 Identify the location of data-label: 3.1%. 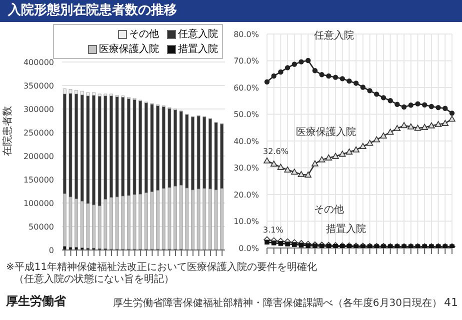
(273, 230).